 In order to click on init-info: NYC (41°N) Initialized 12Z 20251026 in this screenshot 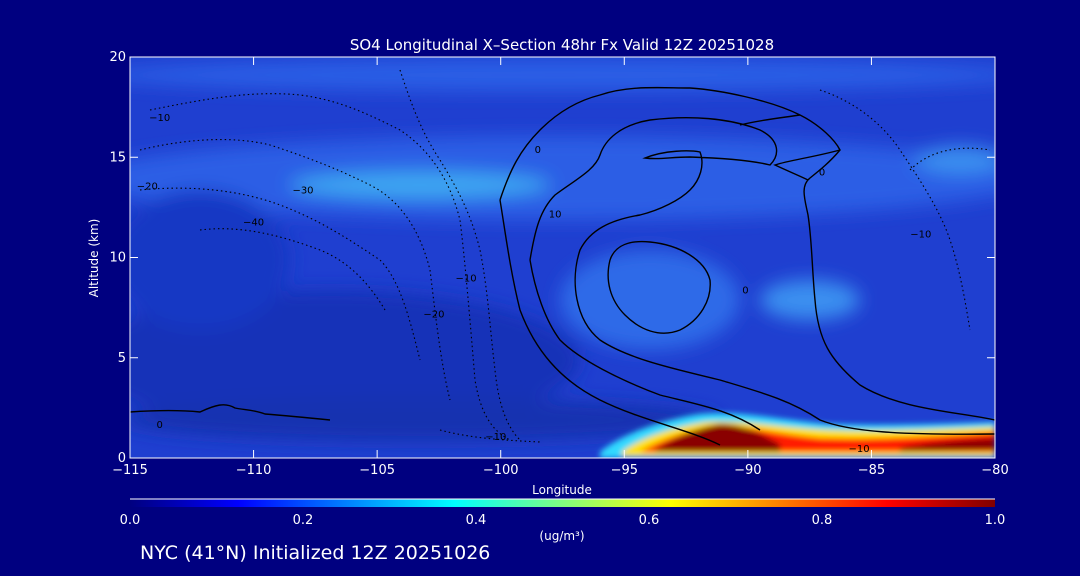, I will do `click(315, 553)`.